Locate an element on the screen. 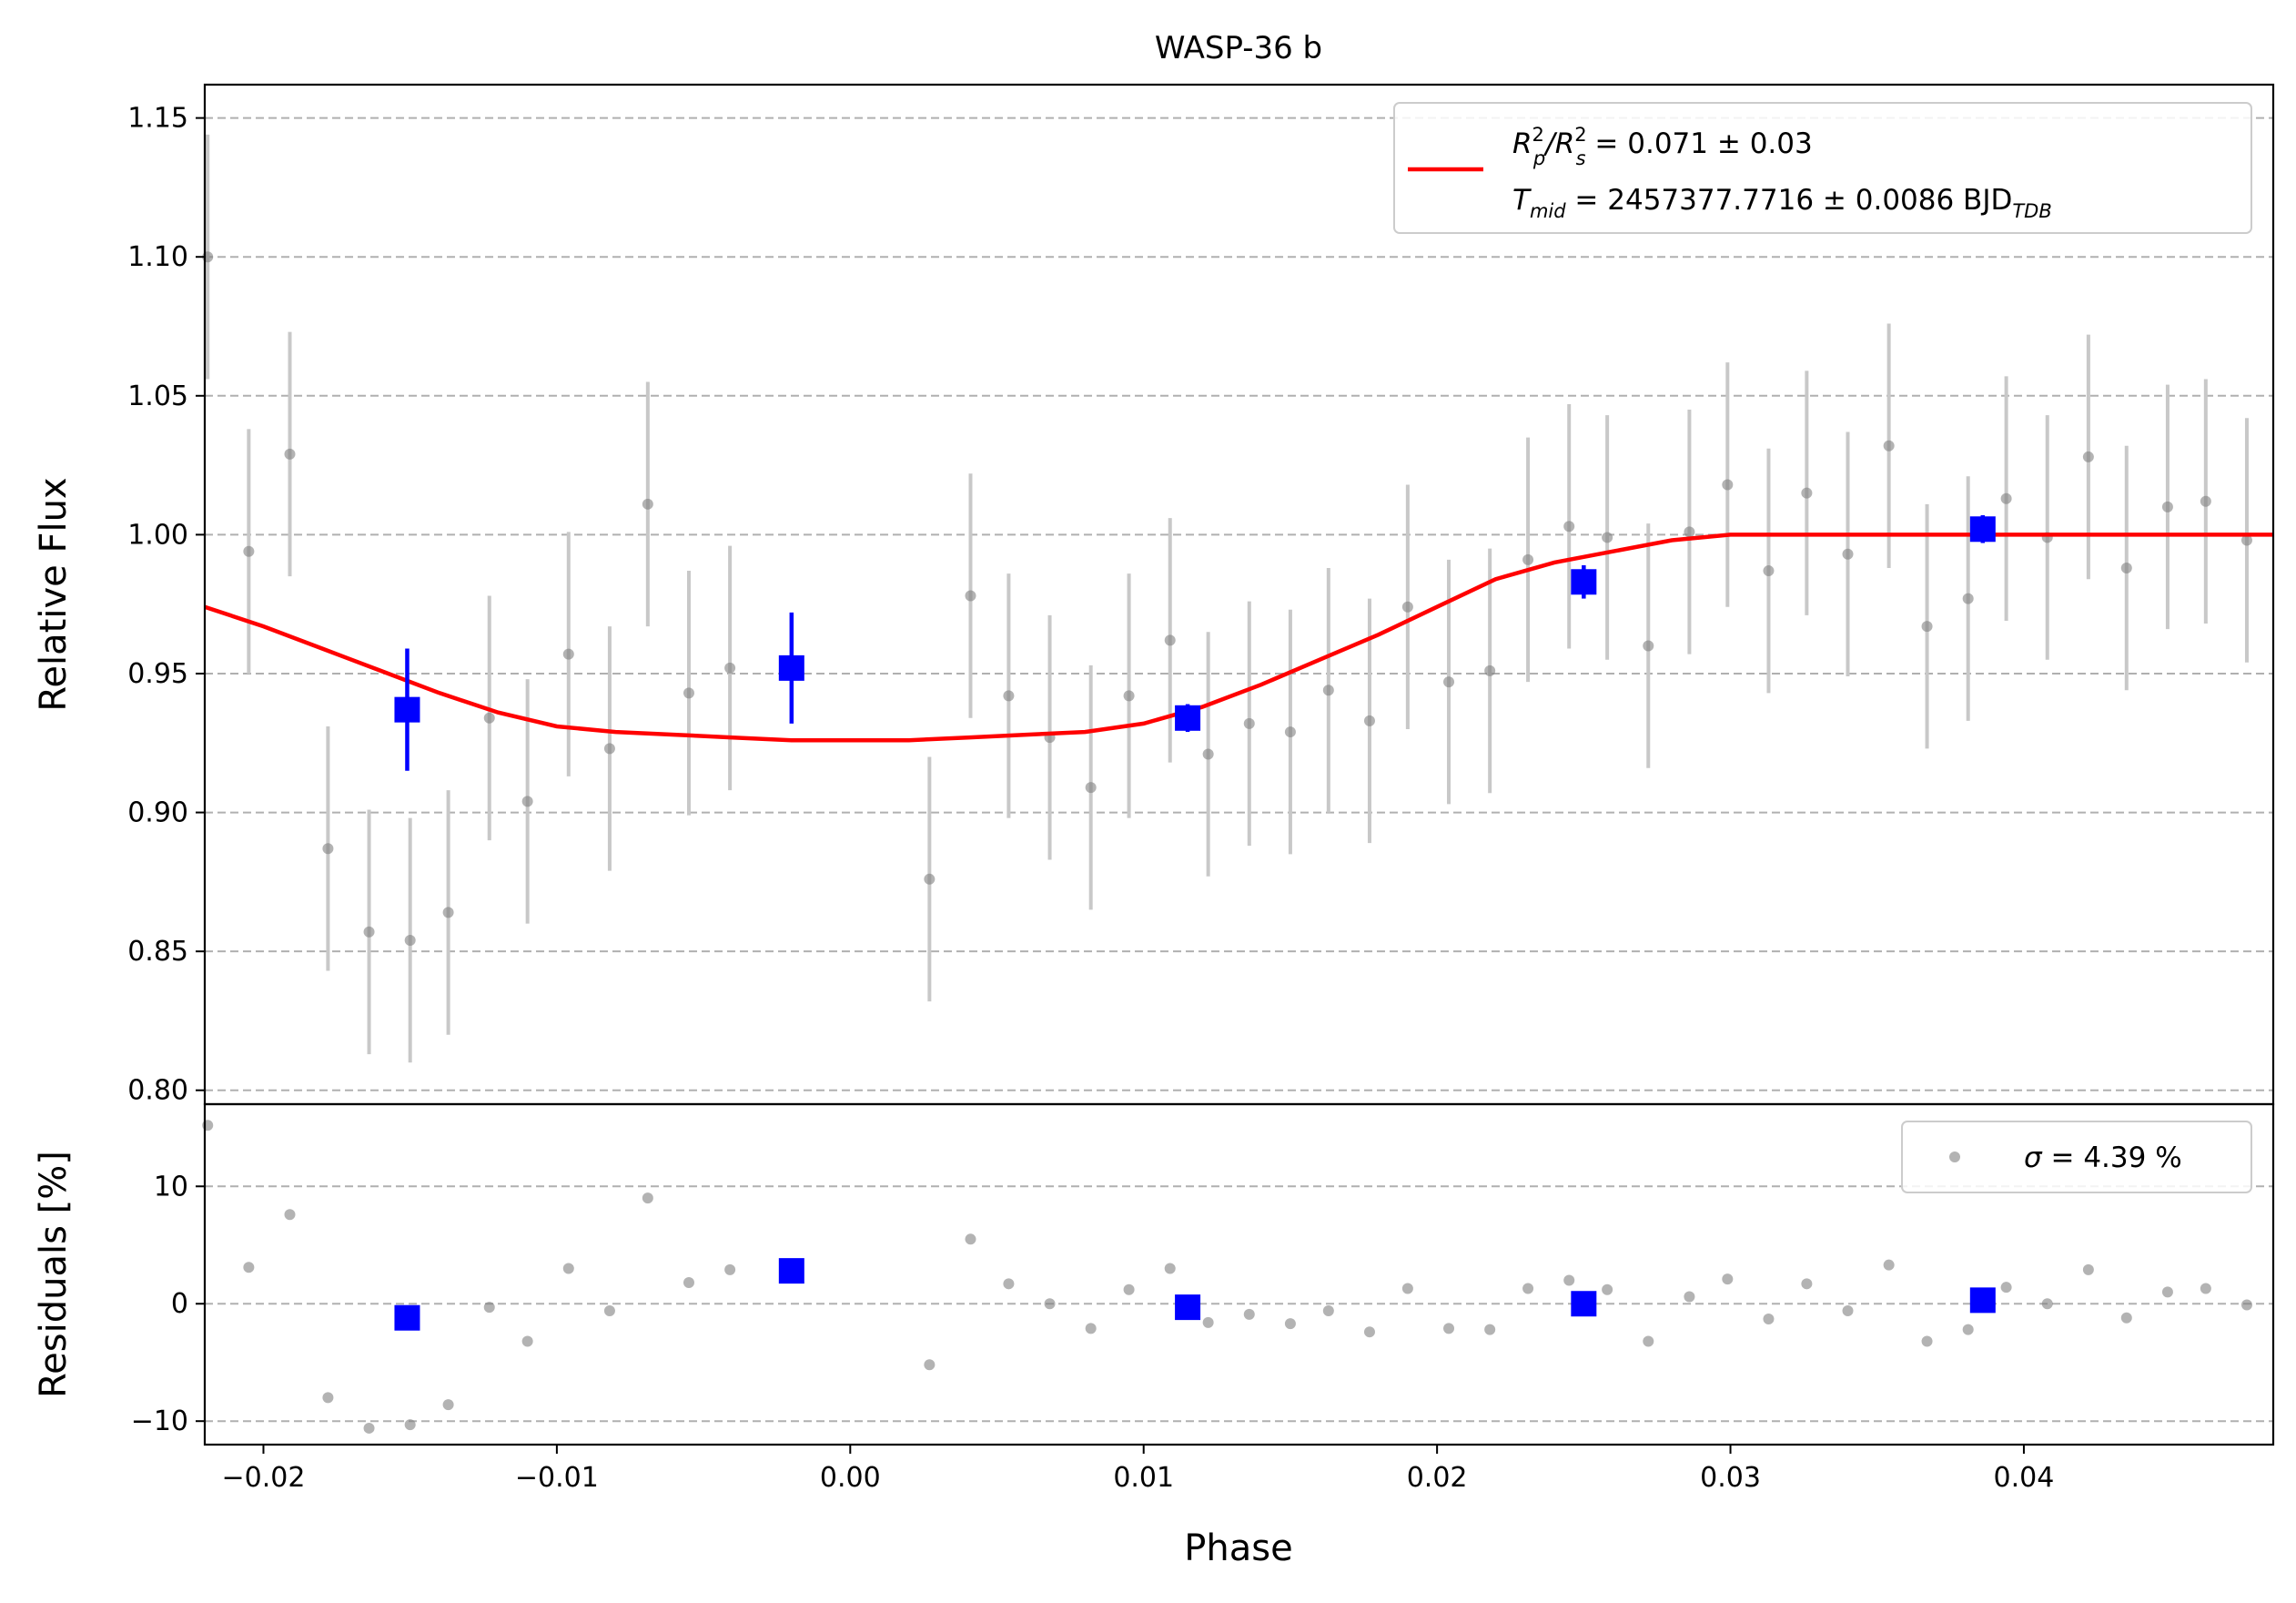  phase-x-tick-label: 0.01 is located at coordinates (1144, 1478).